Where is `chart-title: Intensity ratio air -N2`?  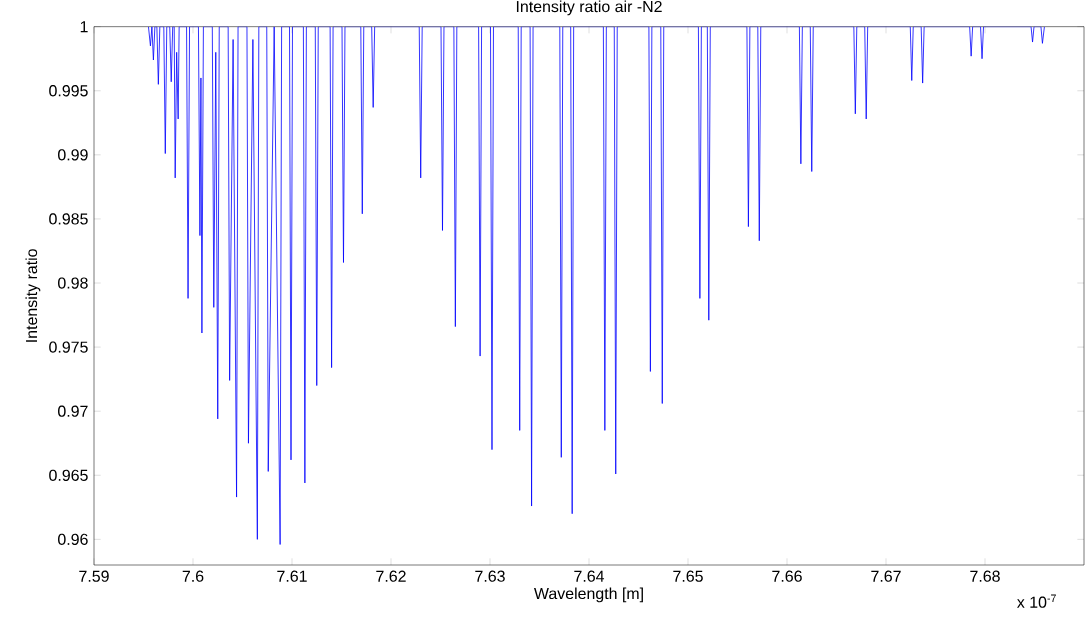
chart-title: Intensity ratio air -N2 is located at coordinates (589, 8).